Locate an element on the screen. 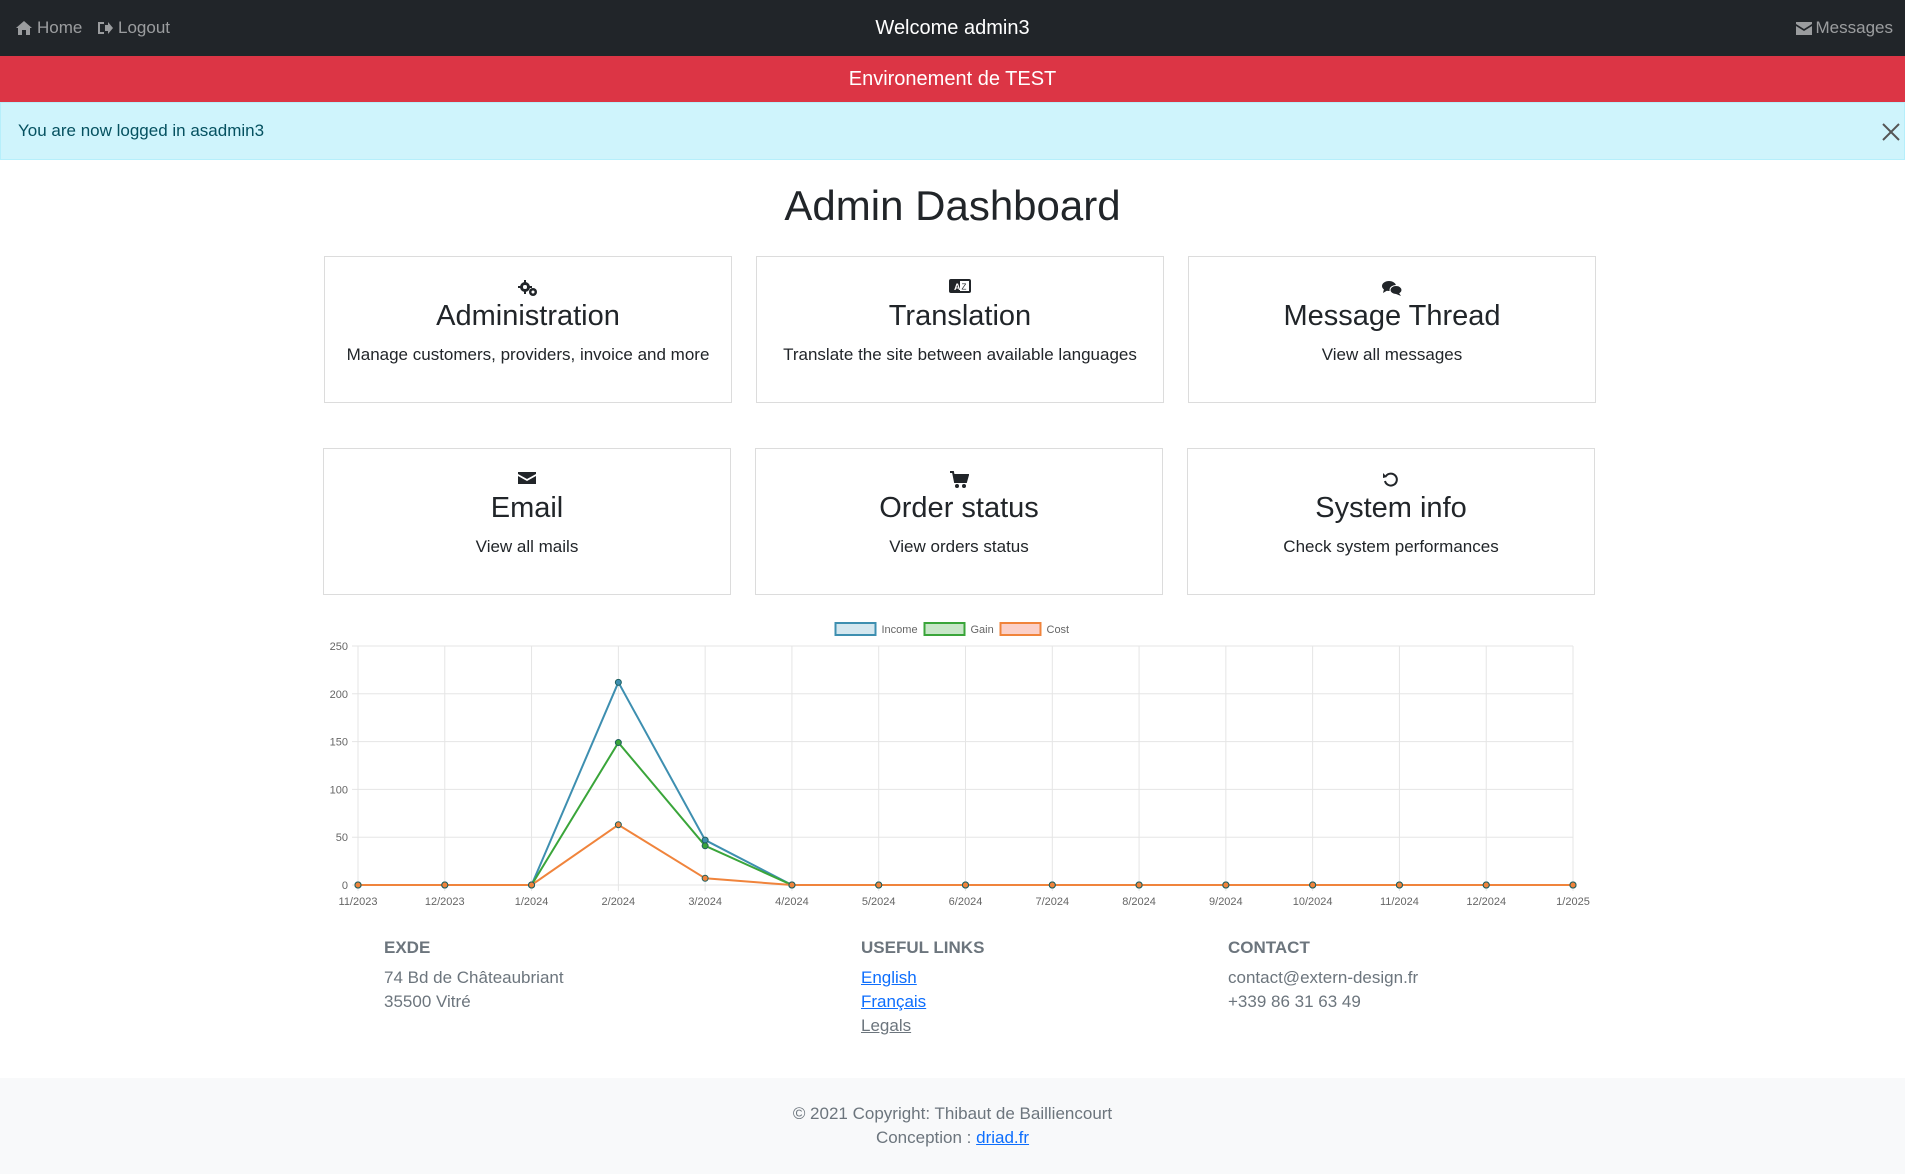 The image size is (1905, 1174). x-tick-label: 9/2024 is located at coordinates (1226, 902).